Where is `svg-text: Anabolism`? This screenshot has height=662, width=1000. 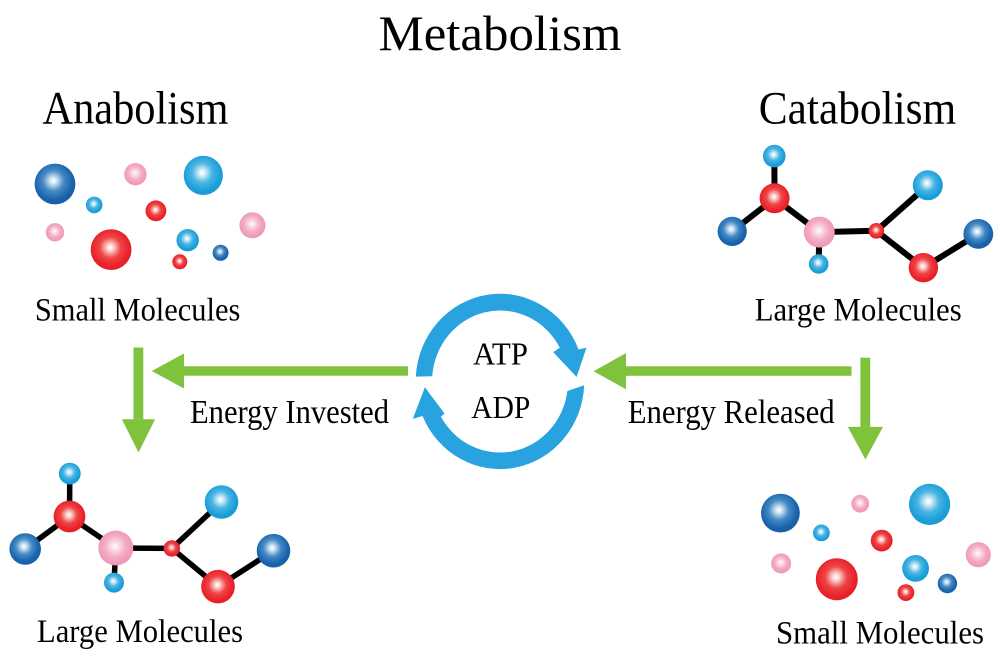
svg-text: Anabolism is located at coordinates (136, 109).